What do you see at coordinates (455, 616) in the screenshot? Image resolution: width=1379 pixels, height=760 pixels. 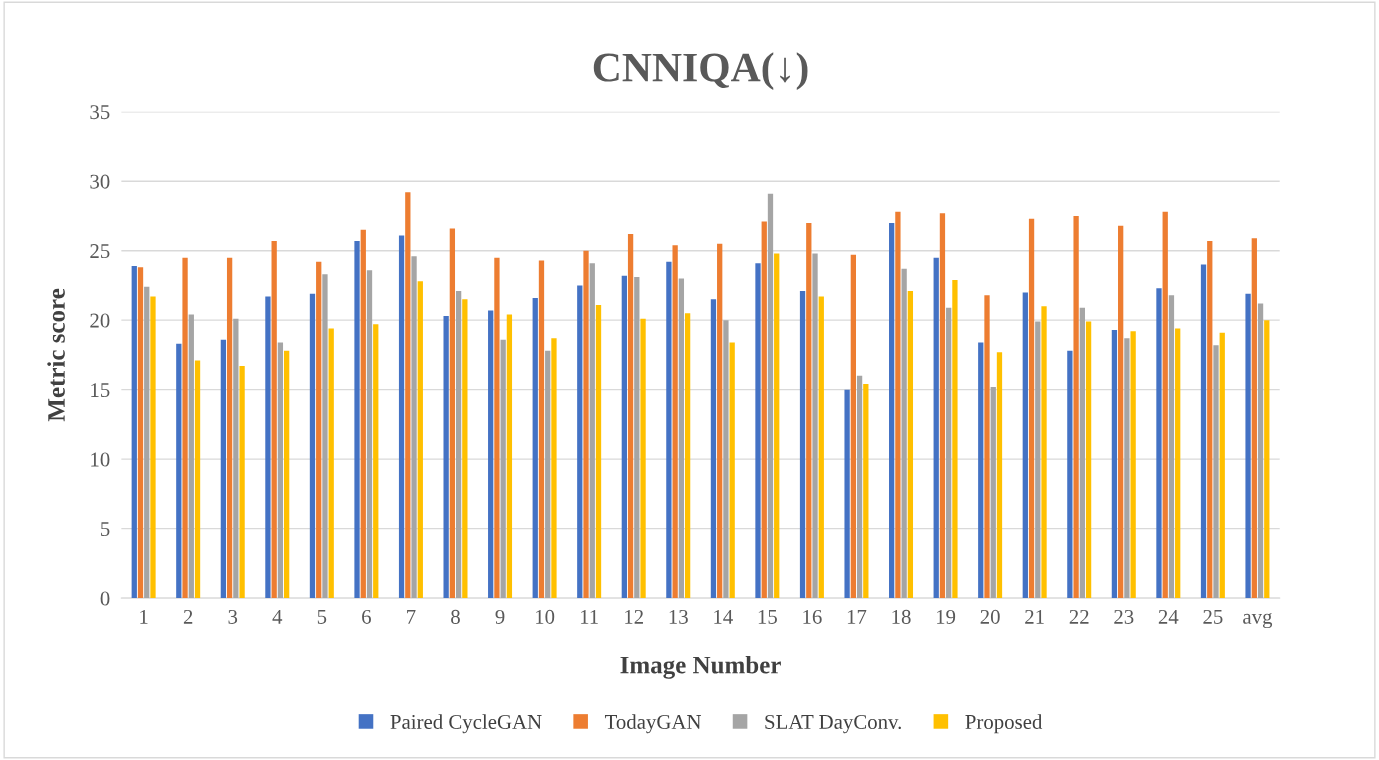 I see `x-tick-label: 8` at bounding box center [455, 616].